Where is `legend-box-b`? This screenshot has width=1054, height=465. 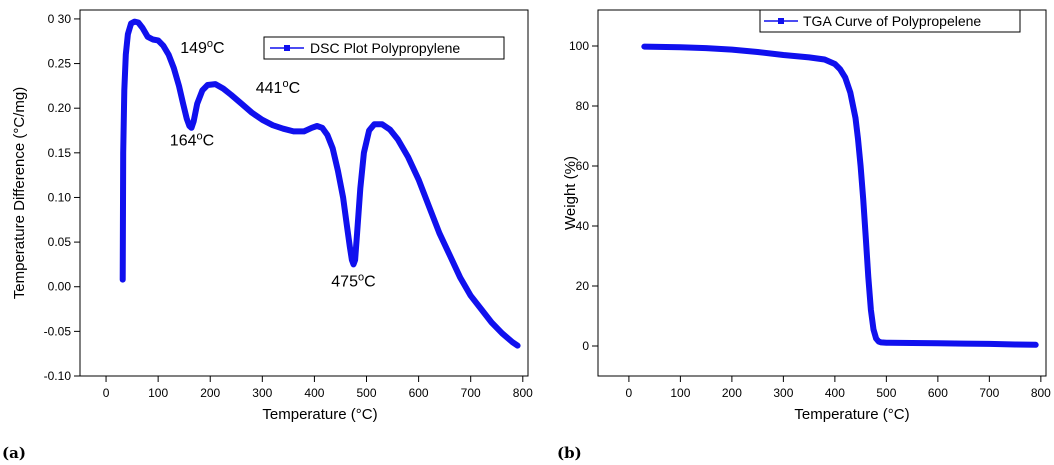
legend-box-b is located at coordinates (890, 21).